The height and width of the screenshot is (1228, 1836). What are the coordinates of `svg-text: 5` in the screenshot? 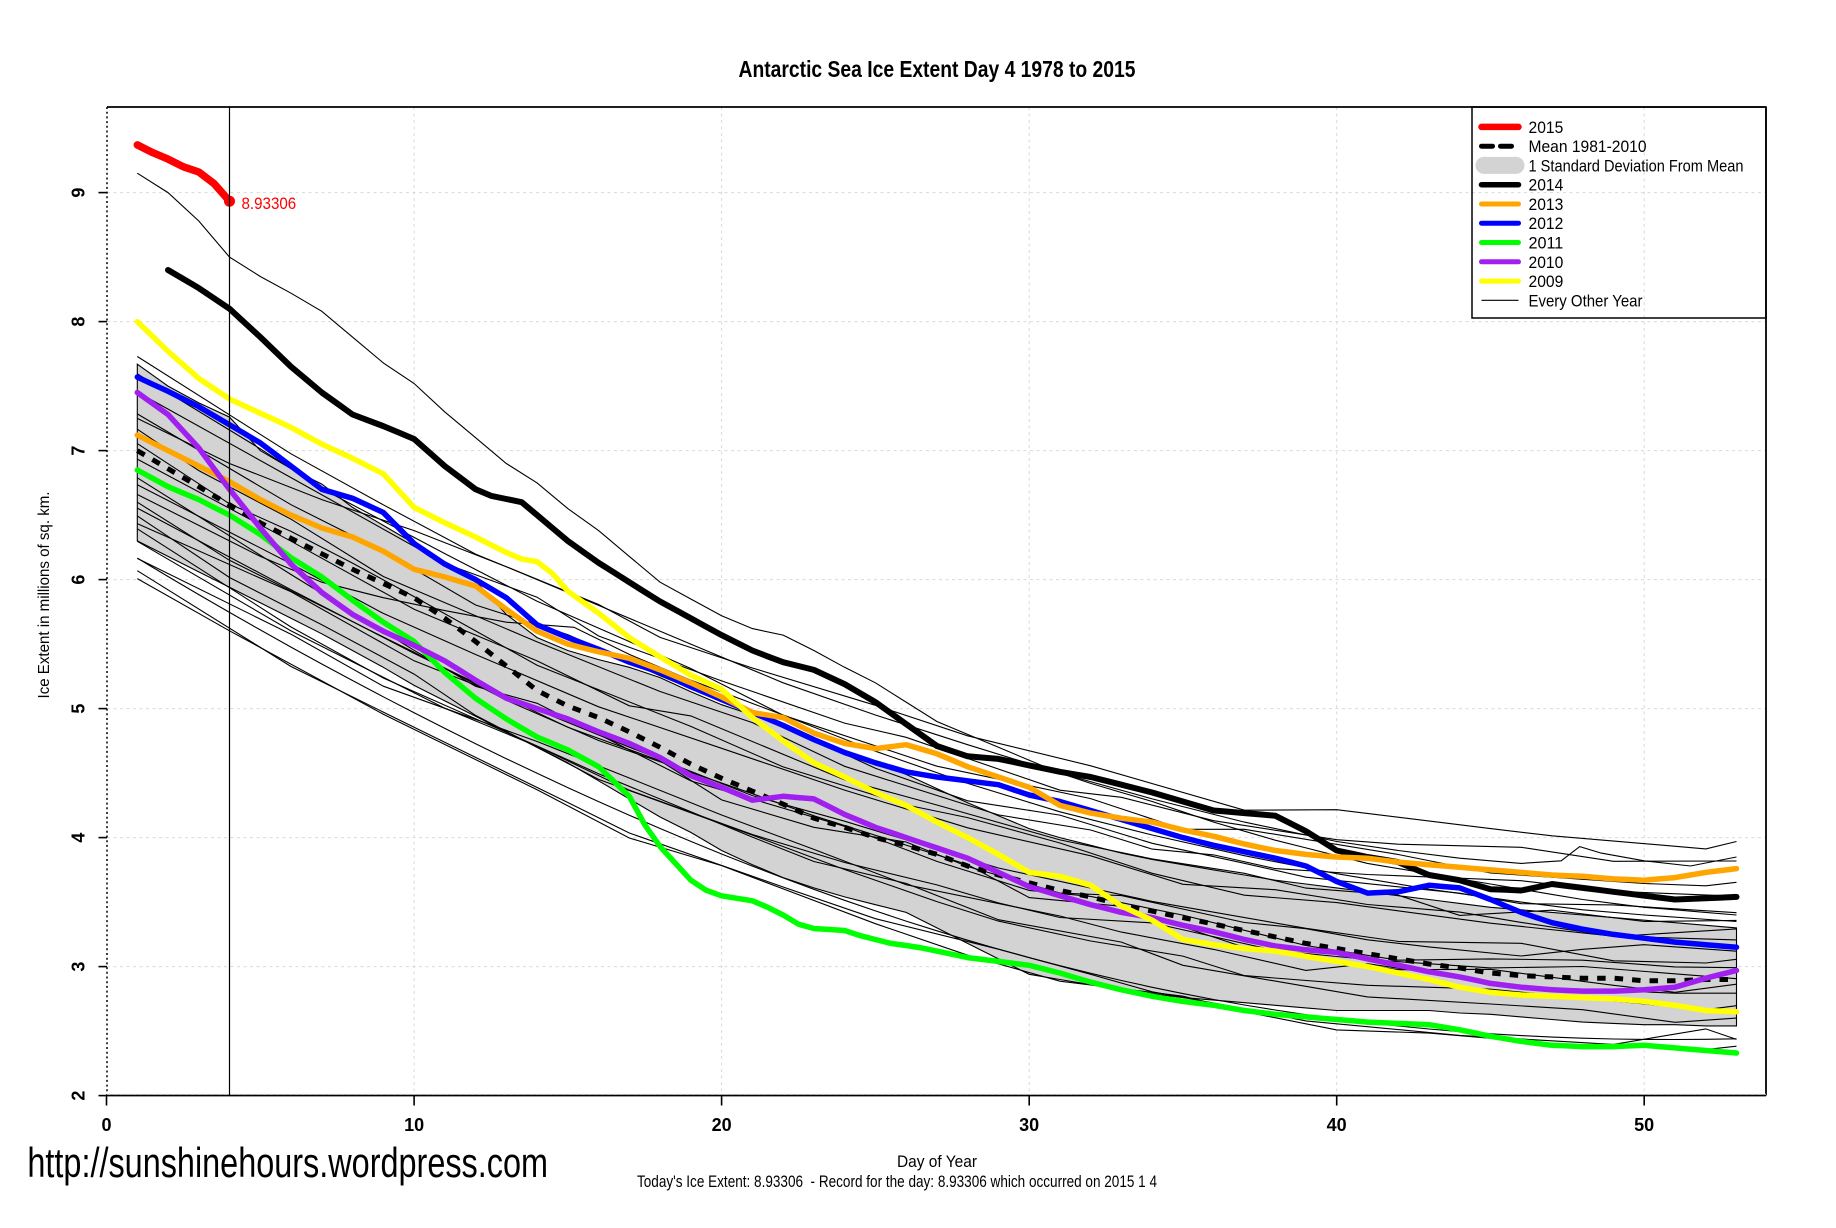 It's located at (79, 709).